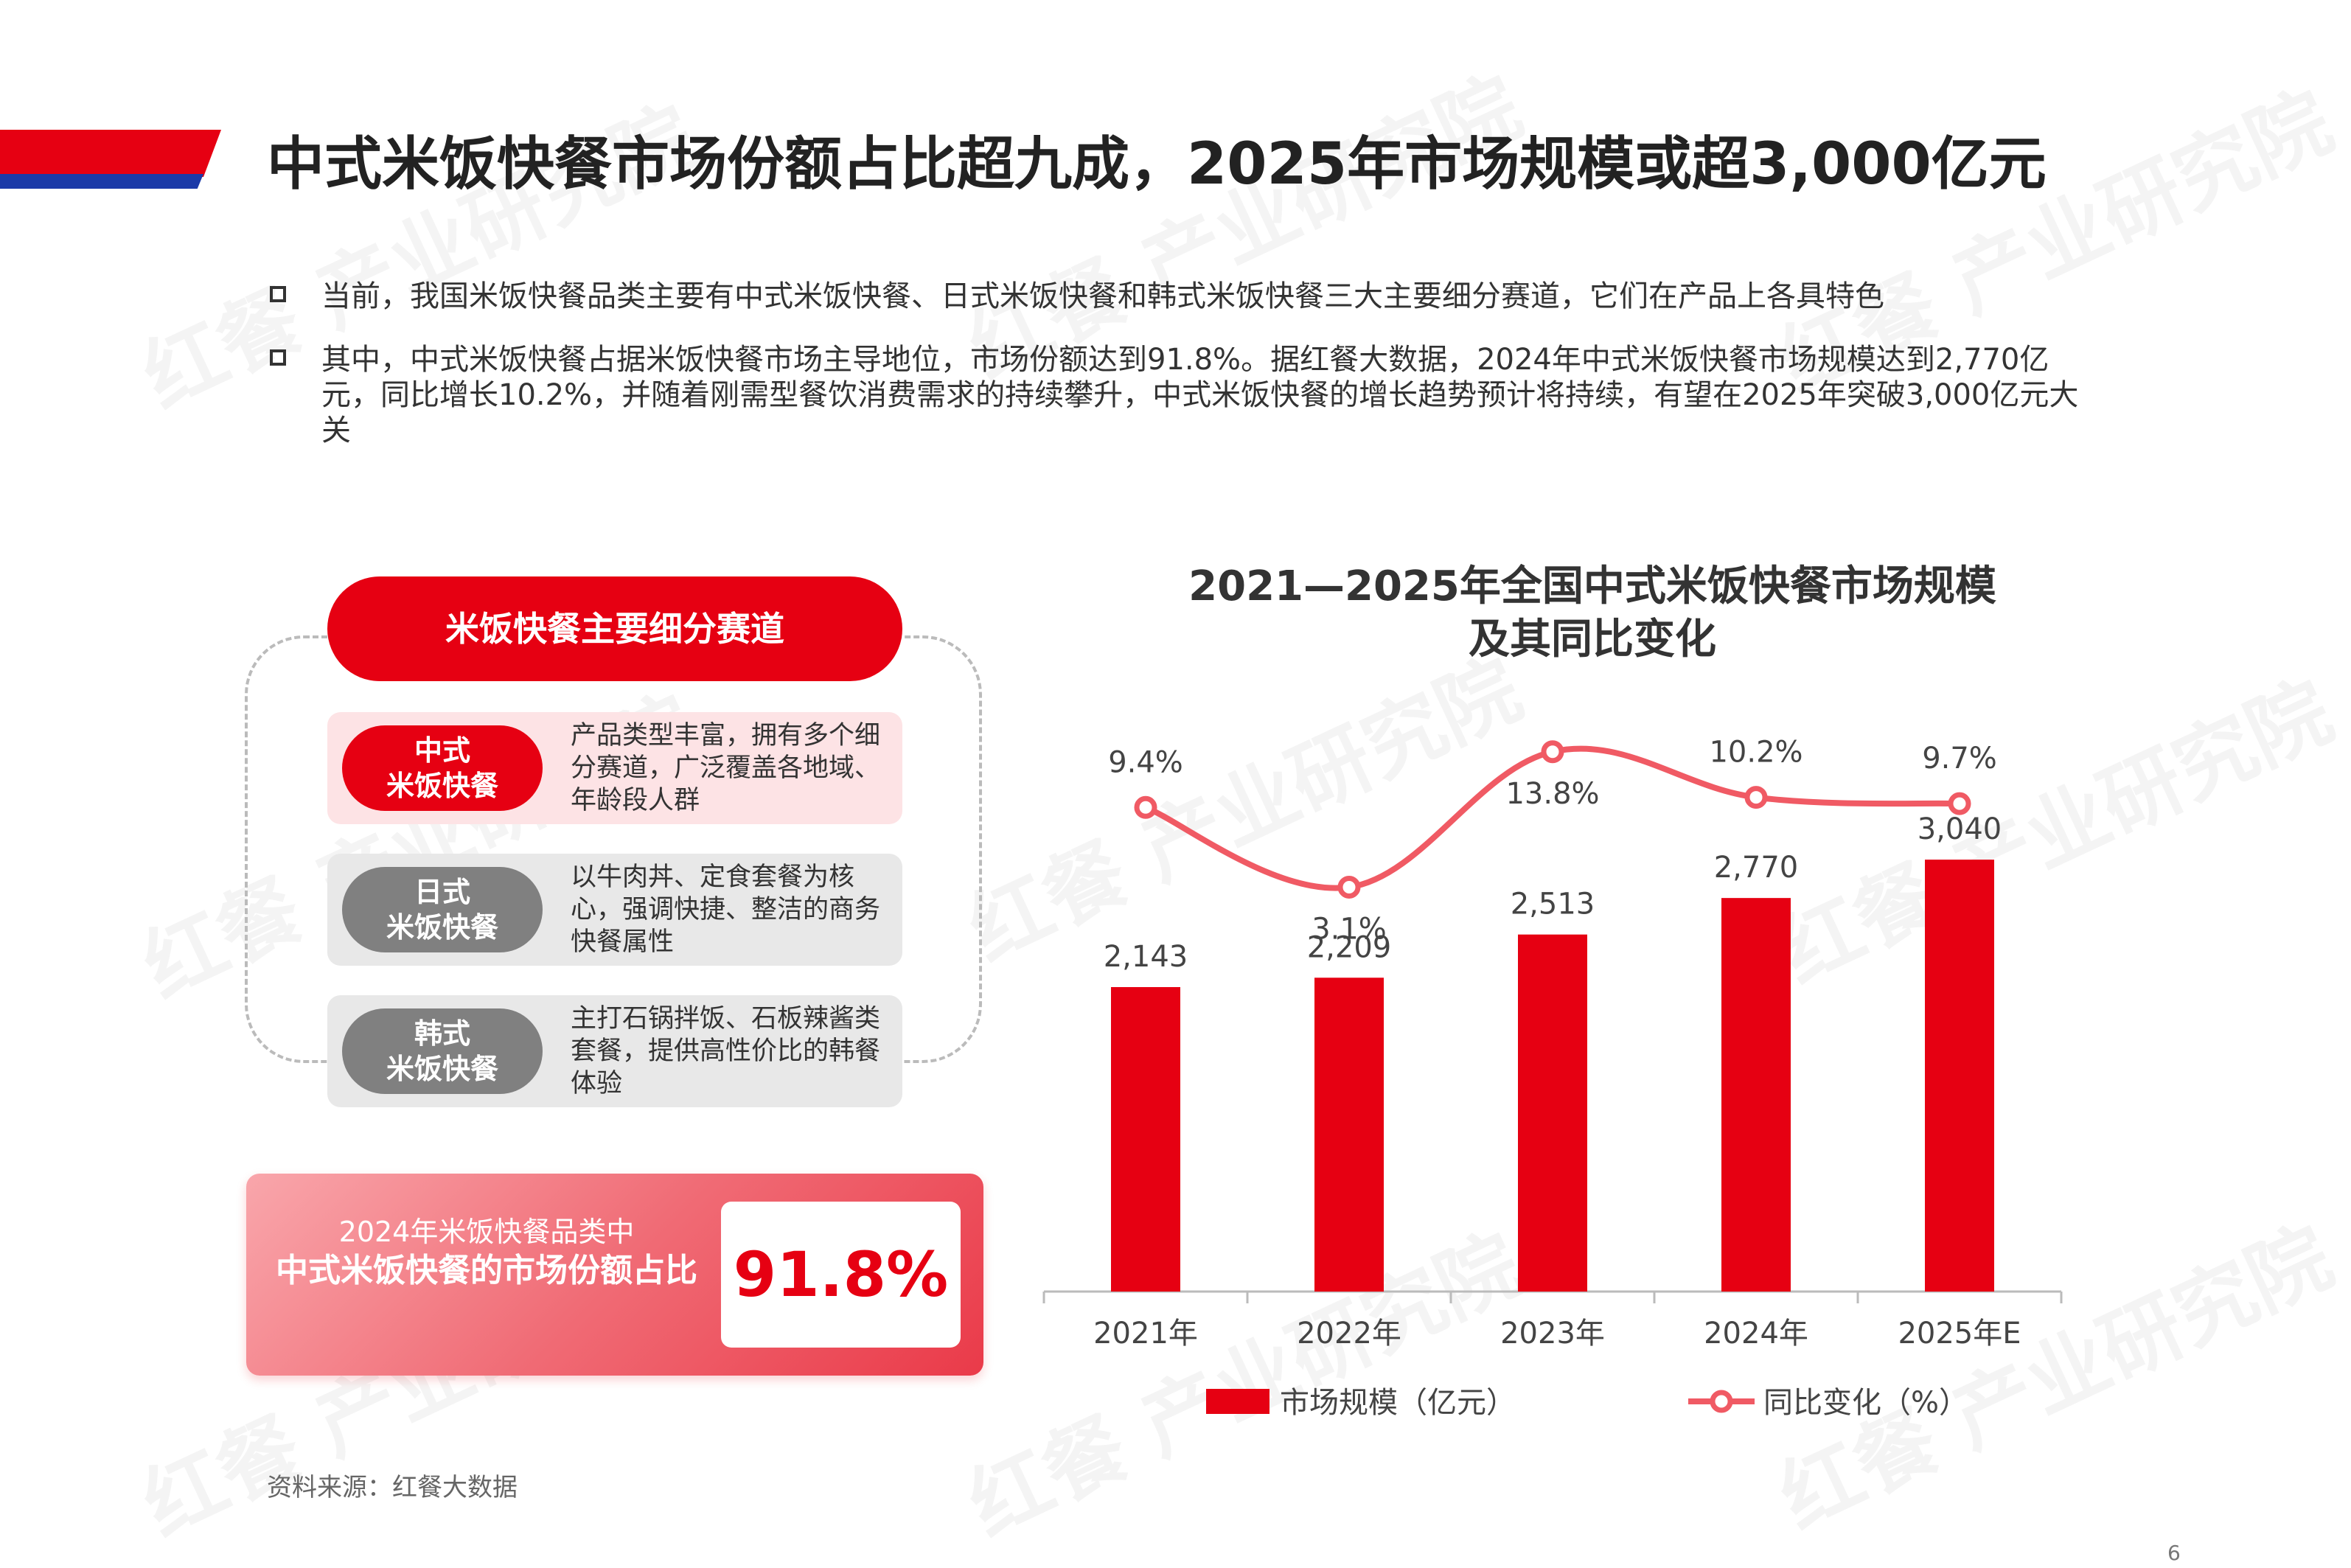 The width and height of the screenshot is (2351, 1568). I want to click on share-caption: 2024年米饭快餐品类中, so click(486, 1232).